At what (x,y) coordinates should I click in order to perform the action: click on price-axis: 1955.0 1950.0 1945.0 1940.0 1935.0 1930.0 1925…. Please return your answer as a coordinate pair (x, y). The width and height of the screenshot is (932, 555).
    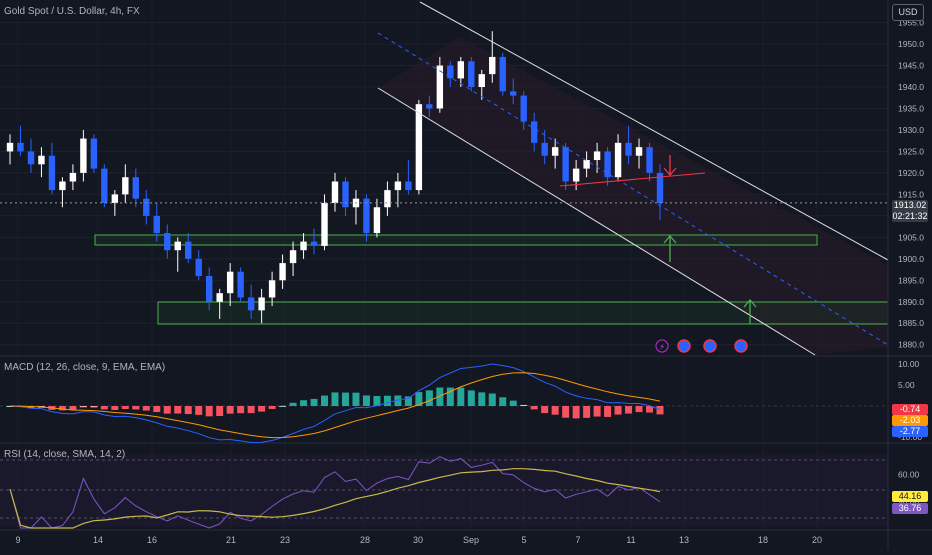
    Looking at the image, I should click on (911, 184).